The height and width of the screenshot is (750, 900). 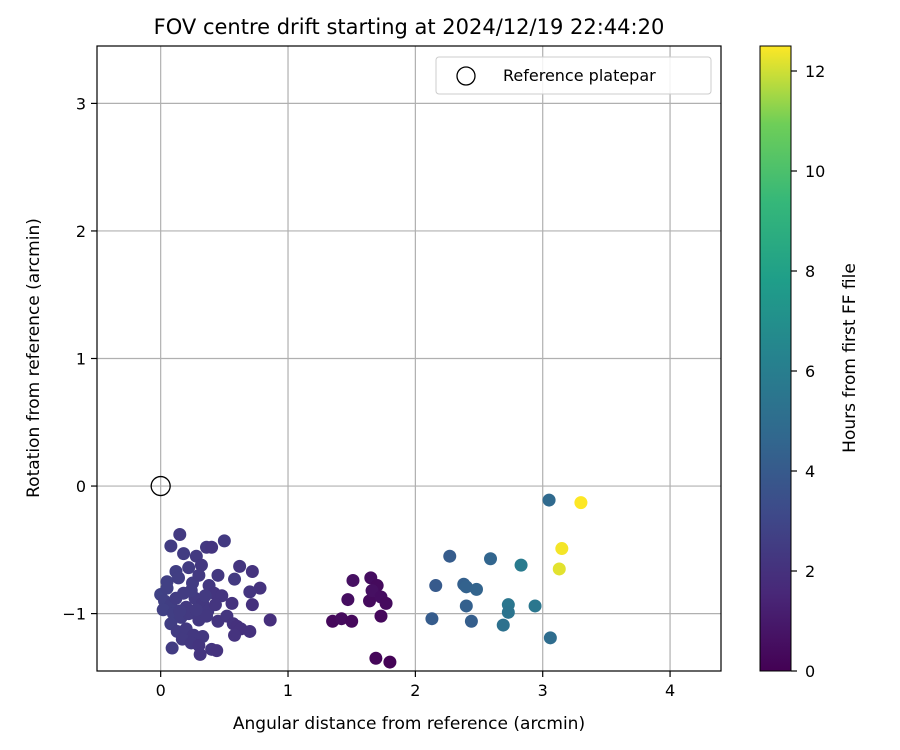 What do you see at coordinates (815, 71) in the screenshot?
I see `colorbar-tick-label: 12` at bounding box center [815, 71].